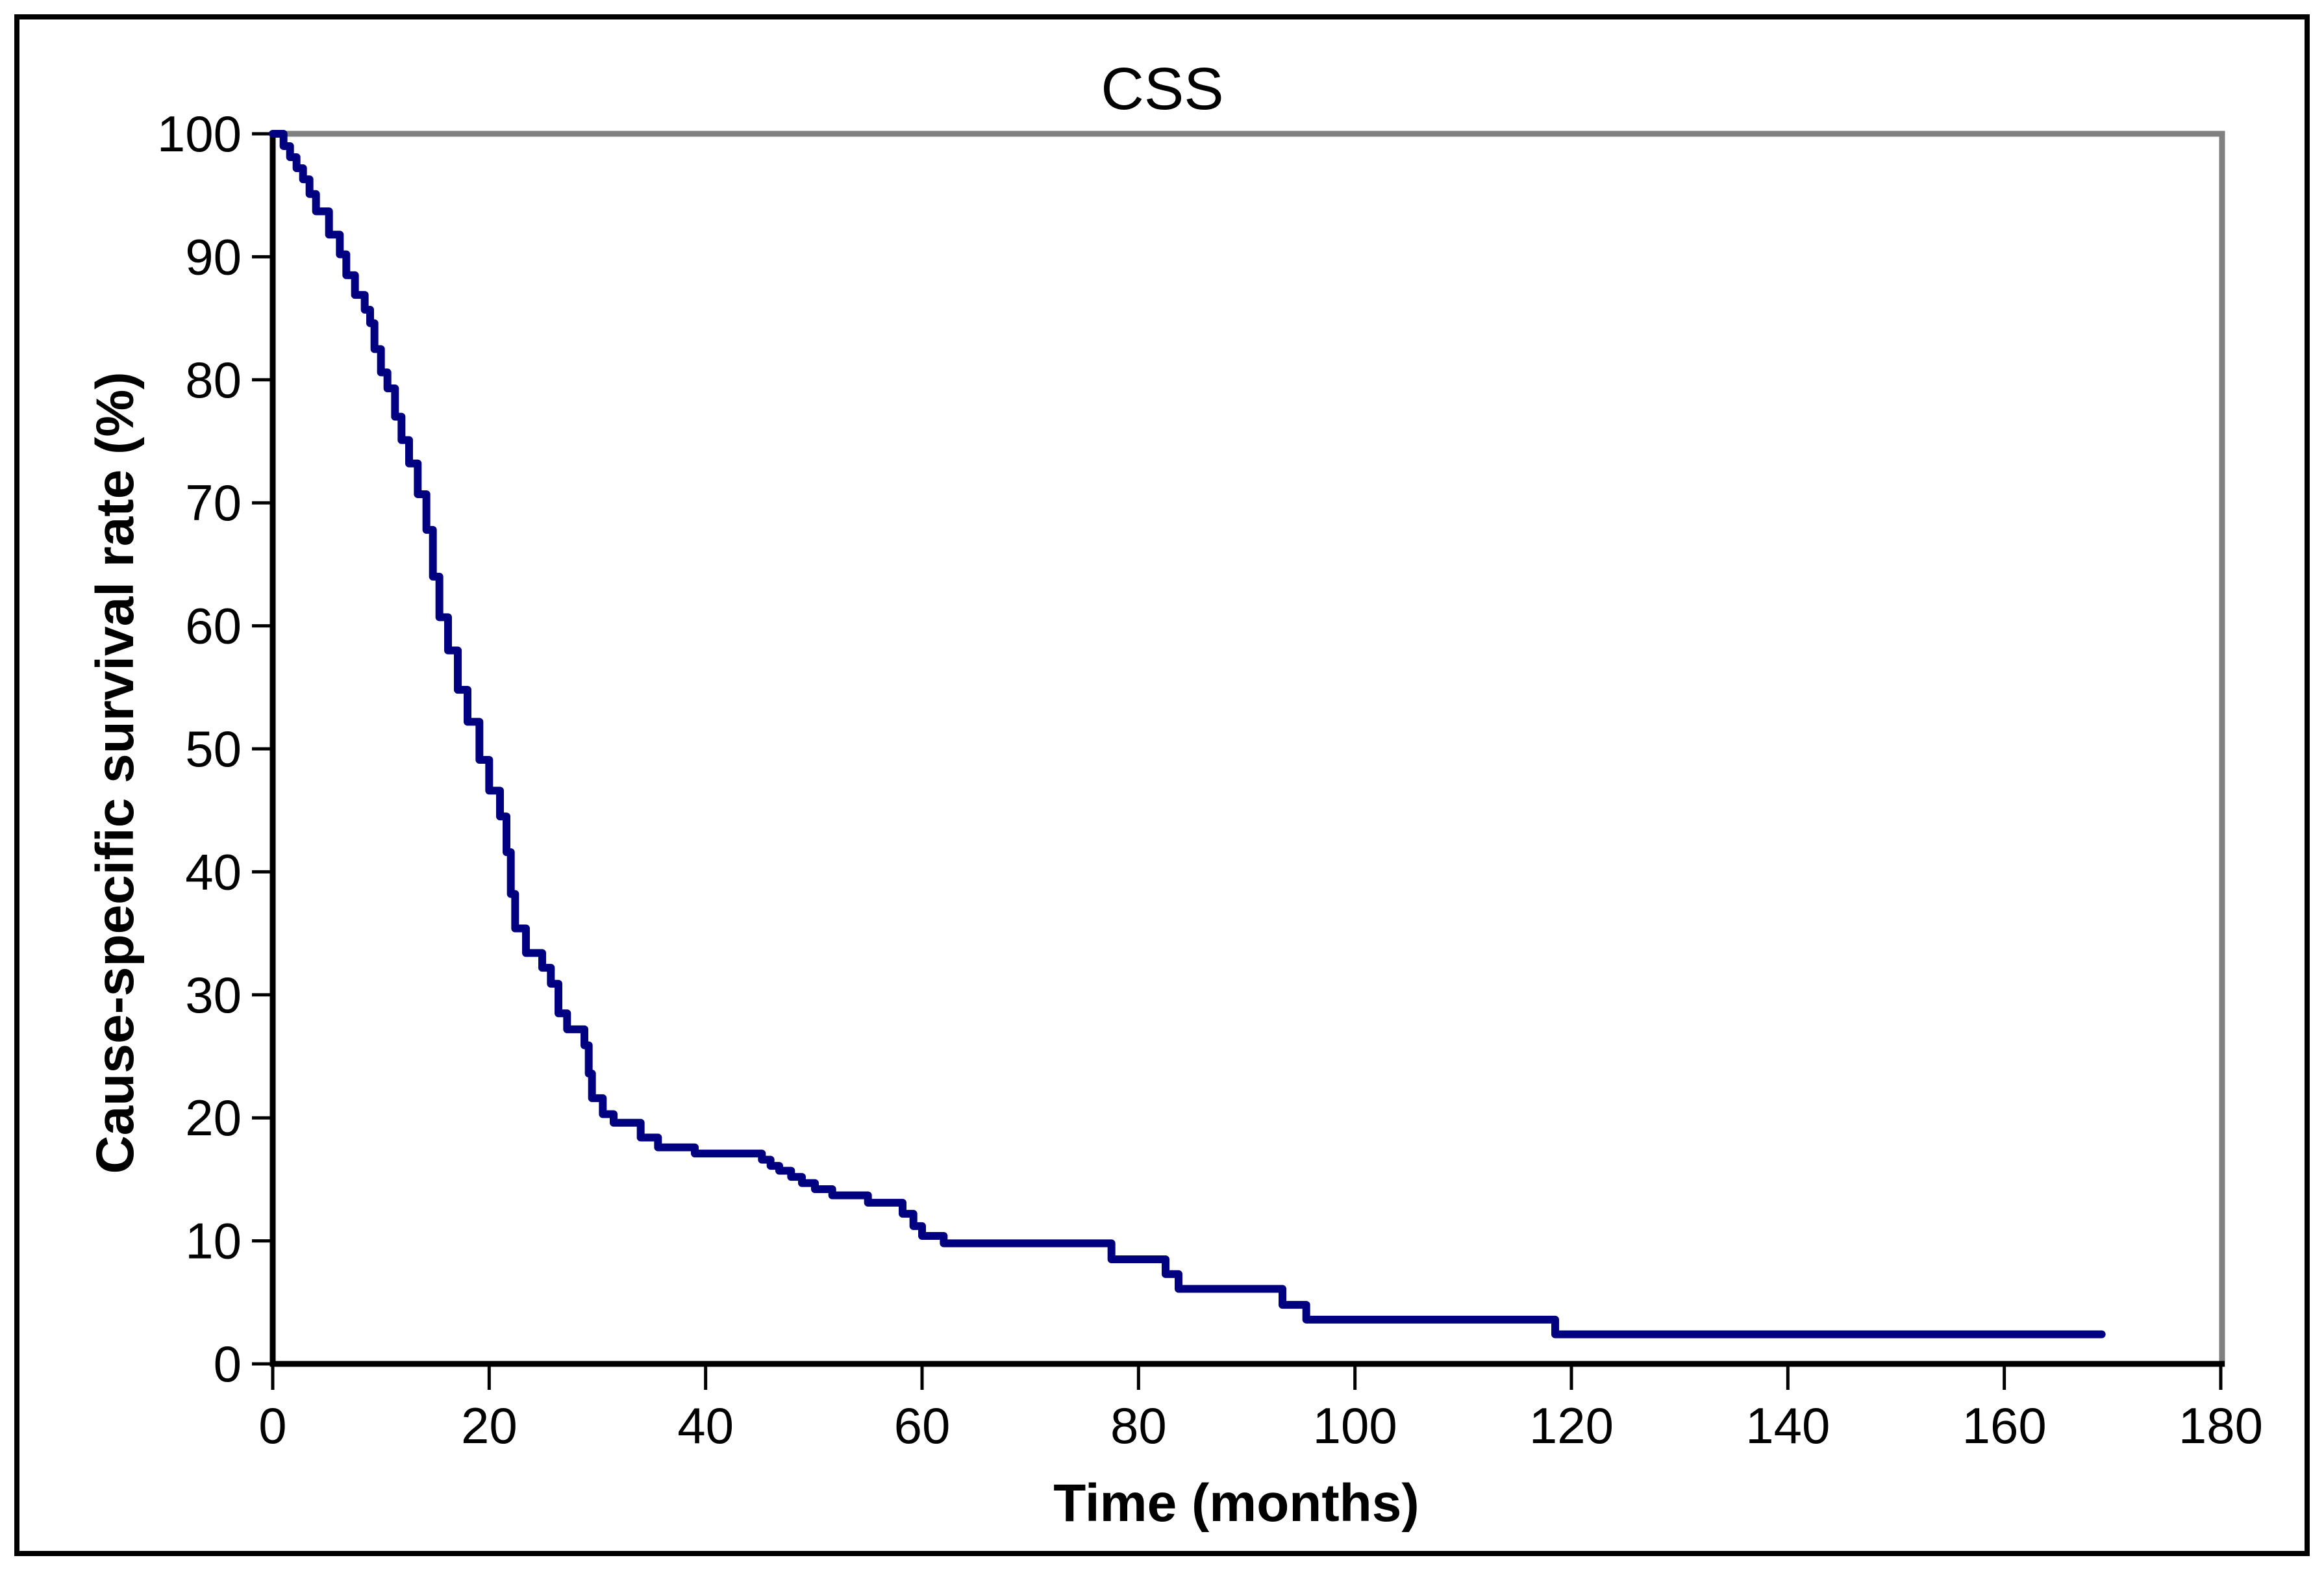 The image size is (2324, 1573). What do you see at coordinates (214, 502) in the screenshot?
I see `y-tick-label: 70` at bounding box center [214, 502].